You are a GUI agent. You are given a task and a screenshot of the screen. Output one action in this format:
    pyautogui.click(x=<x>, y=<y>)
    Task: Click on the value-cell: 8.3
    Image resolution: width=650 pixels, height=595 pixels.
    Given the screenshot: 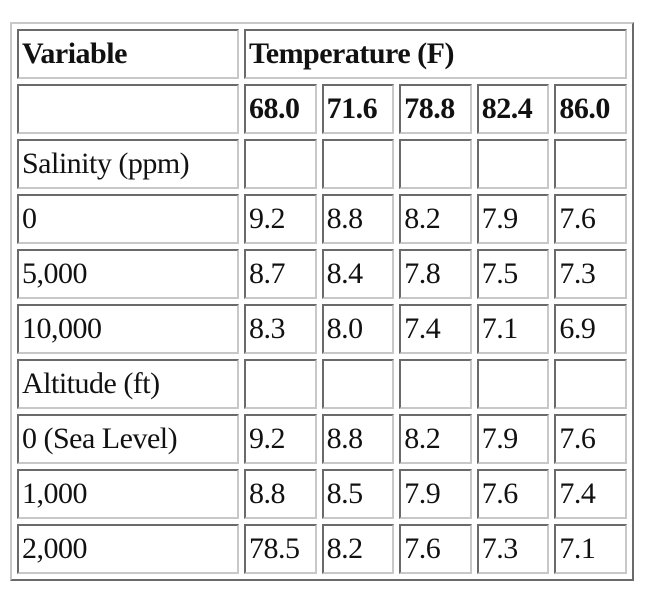 What is the action you would take?
    pyautogui.click(x=280, y=329)
    